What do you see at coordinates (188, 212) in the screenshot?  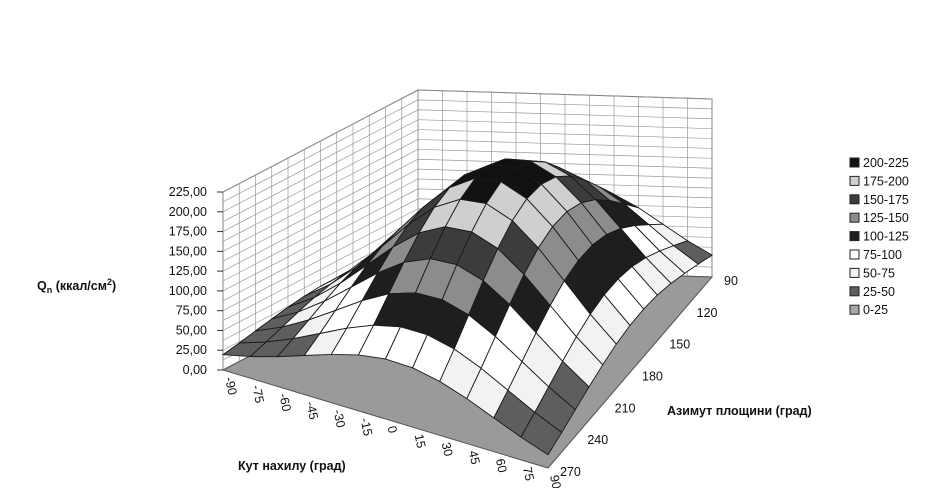 I see `z-tick-label: 200,00` at bounding box center [188, 212].